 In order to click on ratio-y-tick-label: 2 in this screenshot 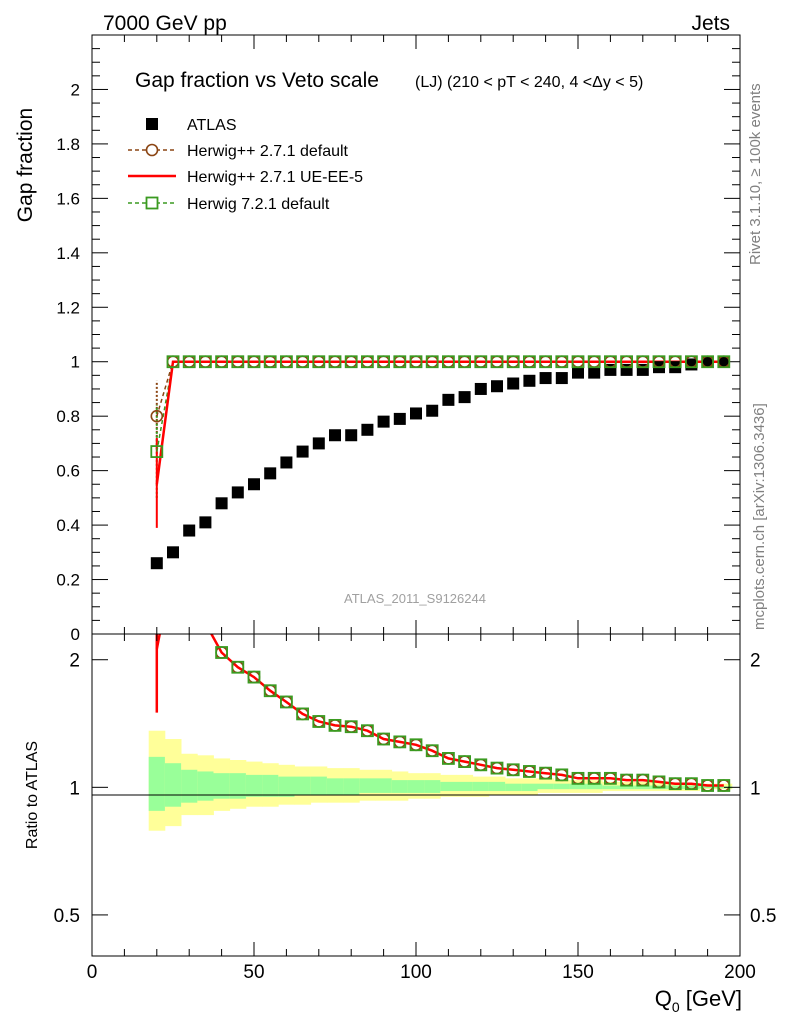, I will do `click(74, 661)`.